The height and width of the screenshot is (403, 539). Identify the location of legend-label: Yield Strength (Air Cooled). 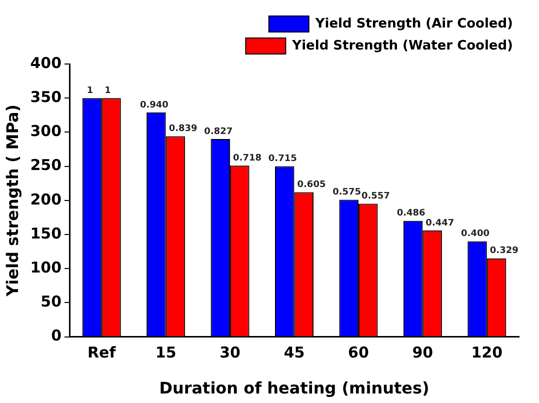
(414, 24).